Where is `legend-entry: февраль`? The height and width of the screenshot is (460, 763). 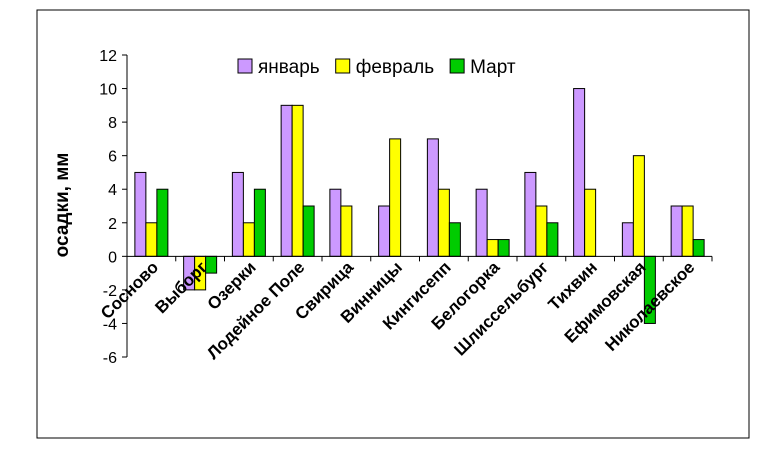 legend-entry: февраль is located at coordinates (395, 67).